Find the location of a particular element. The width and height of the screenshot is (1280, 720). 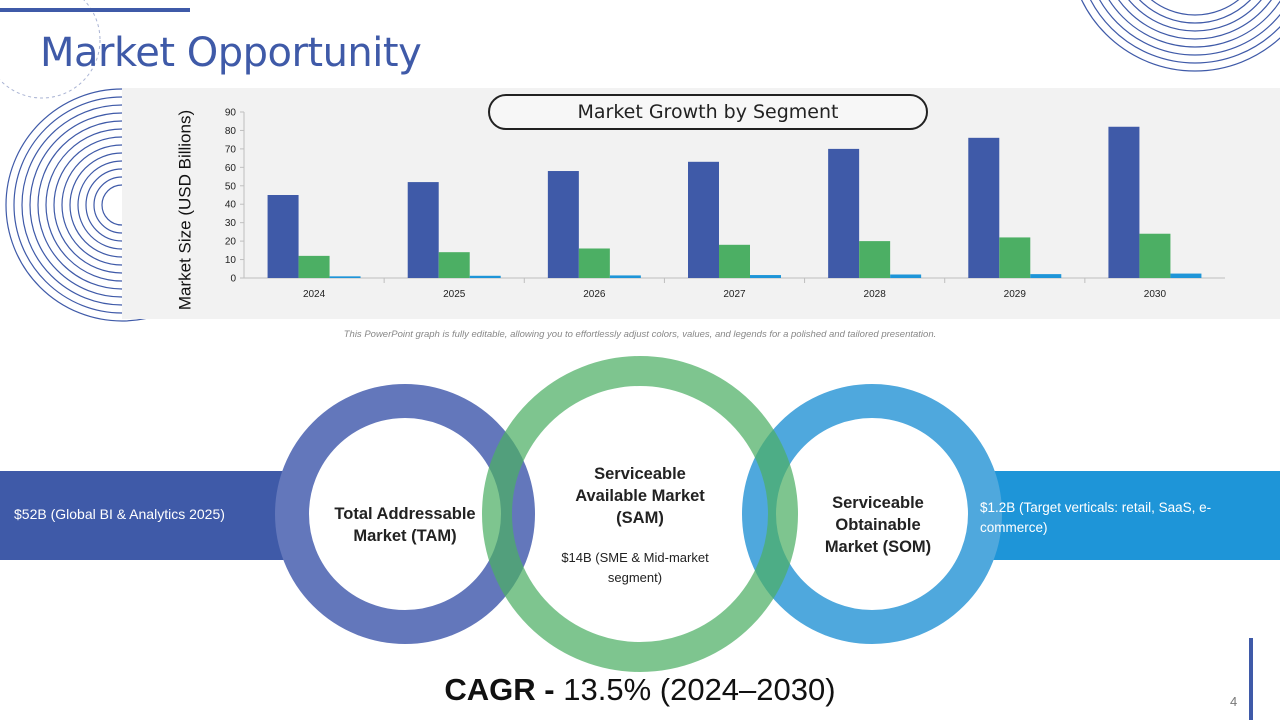

bar-sam-2024 is located at coordinates (314, 266).